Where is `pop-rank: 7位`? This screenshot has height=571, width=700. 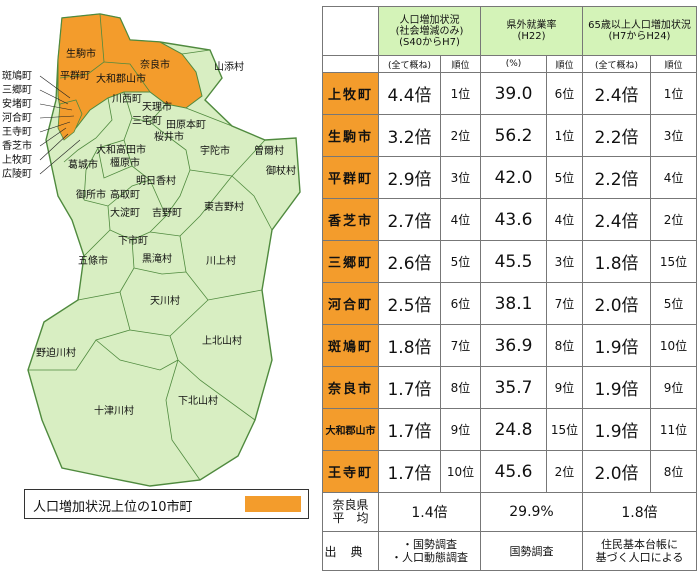
pop-rank: 7位 is located at coordinates (460, 345).